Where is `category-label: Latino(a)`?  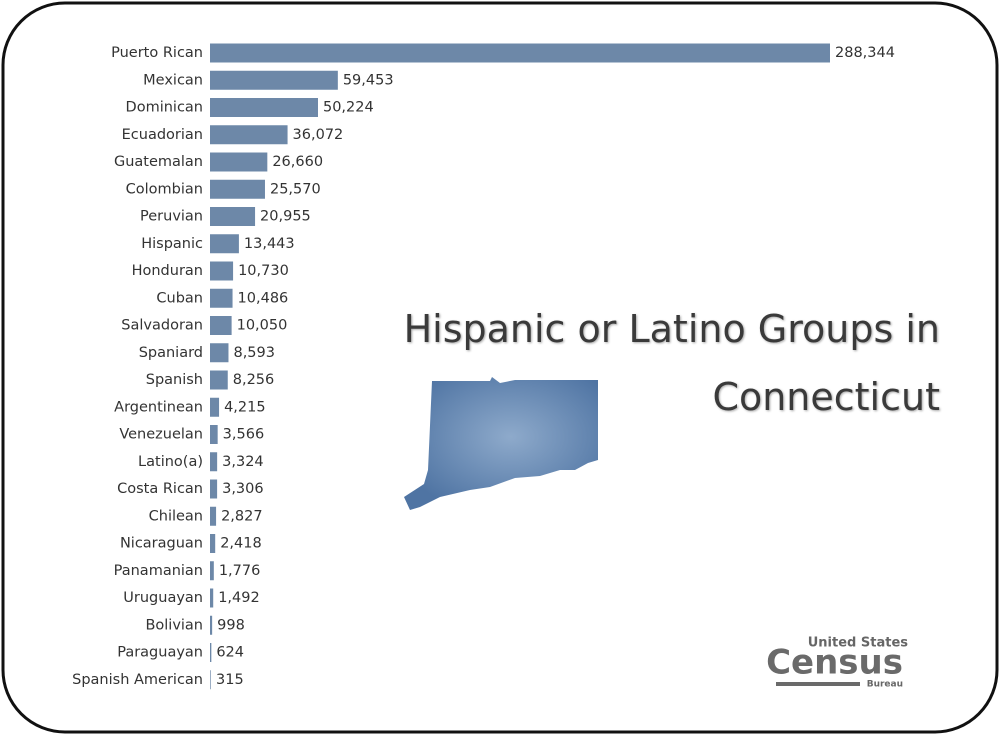
category-label: Latino(a) is located at coordinates (170, 462).